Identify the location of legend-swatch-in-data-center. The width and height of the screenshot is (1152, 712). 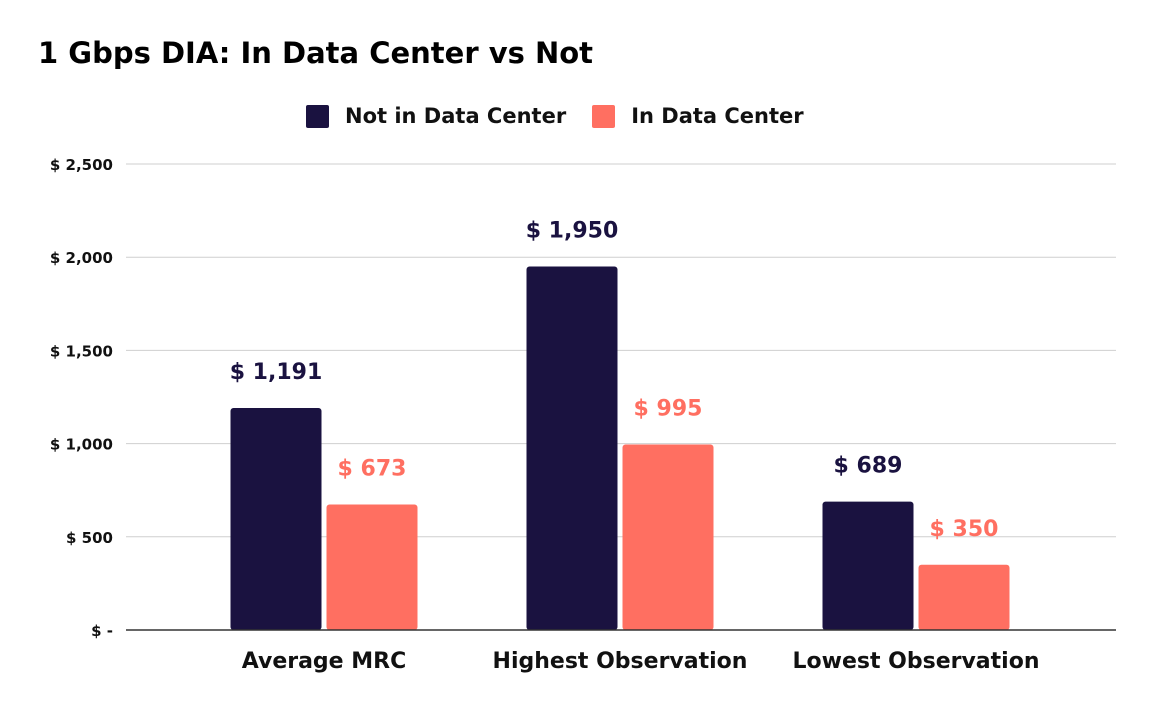
(604, 116).